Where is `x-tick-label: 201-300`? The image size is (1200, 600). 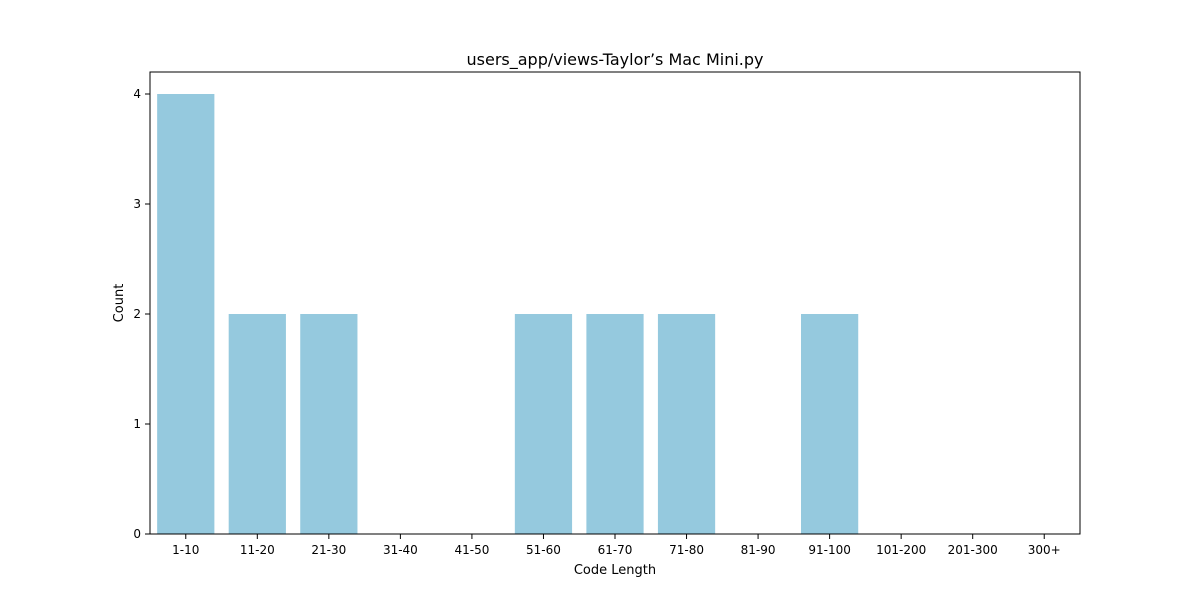 x-tick-label: 201-300 is located at coordinates (973, 550).